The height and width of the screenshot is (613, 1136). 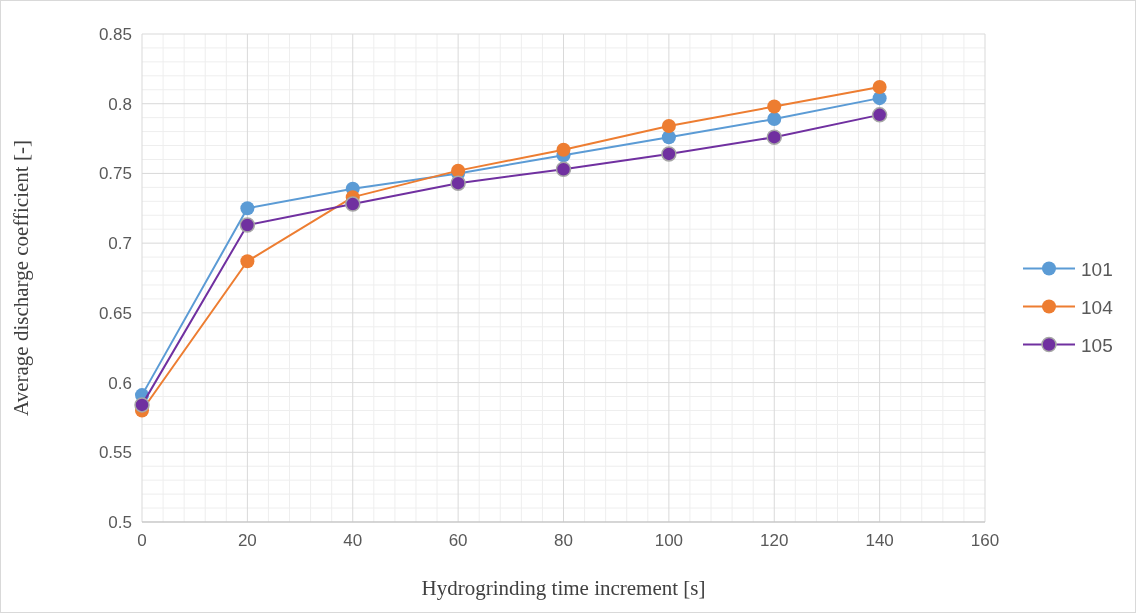 What do you see at coordinates (247, 540) in the screenshot?
I see `x-tick-label: 20` at bounding box center [247, 540].